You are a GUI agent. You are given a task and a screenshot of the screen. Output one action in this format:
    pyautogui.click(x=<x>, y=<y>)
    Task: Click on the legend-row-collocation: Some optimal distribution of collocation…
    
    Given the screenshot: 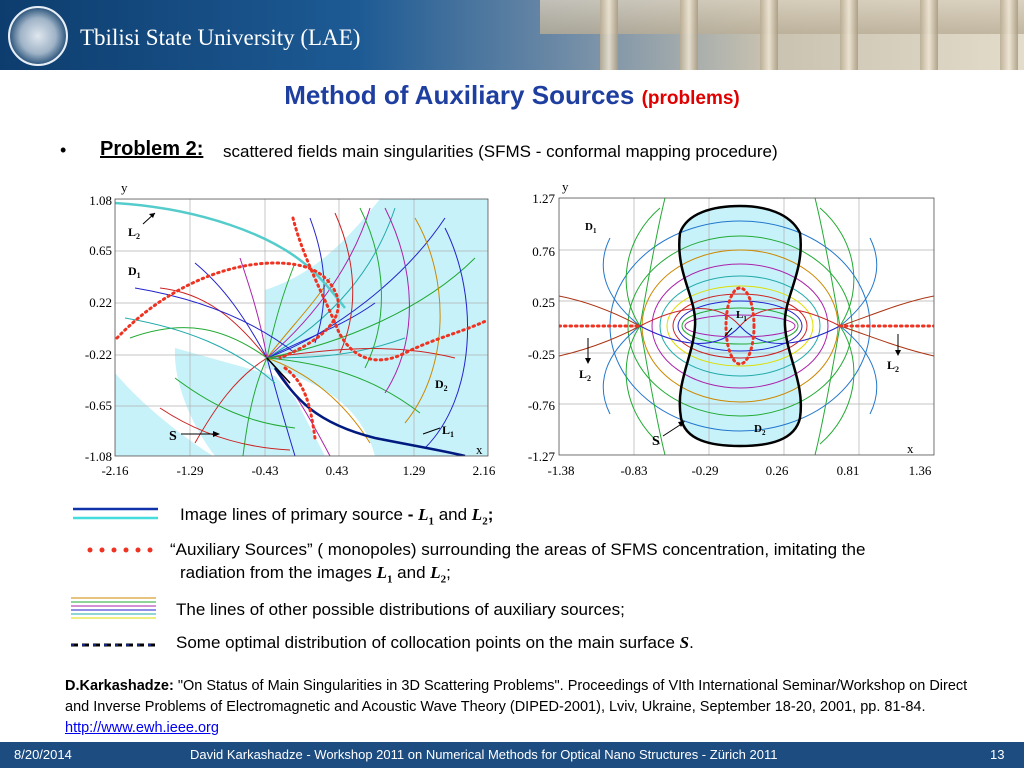 What is the action you would take?
    pyautogui.click(x=435, y=642)
    